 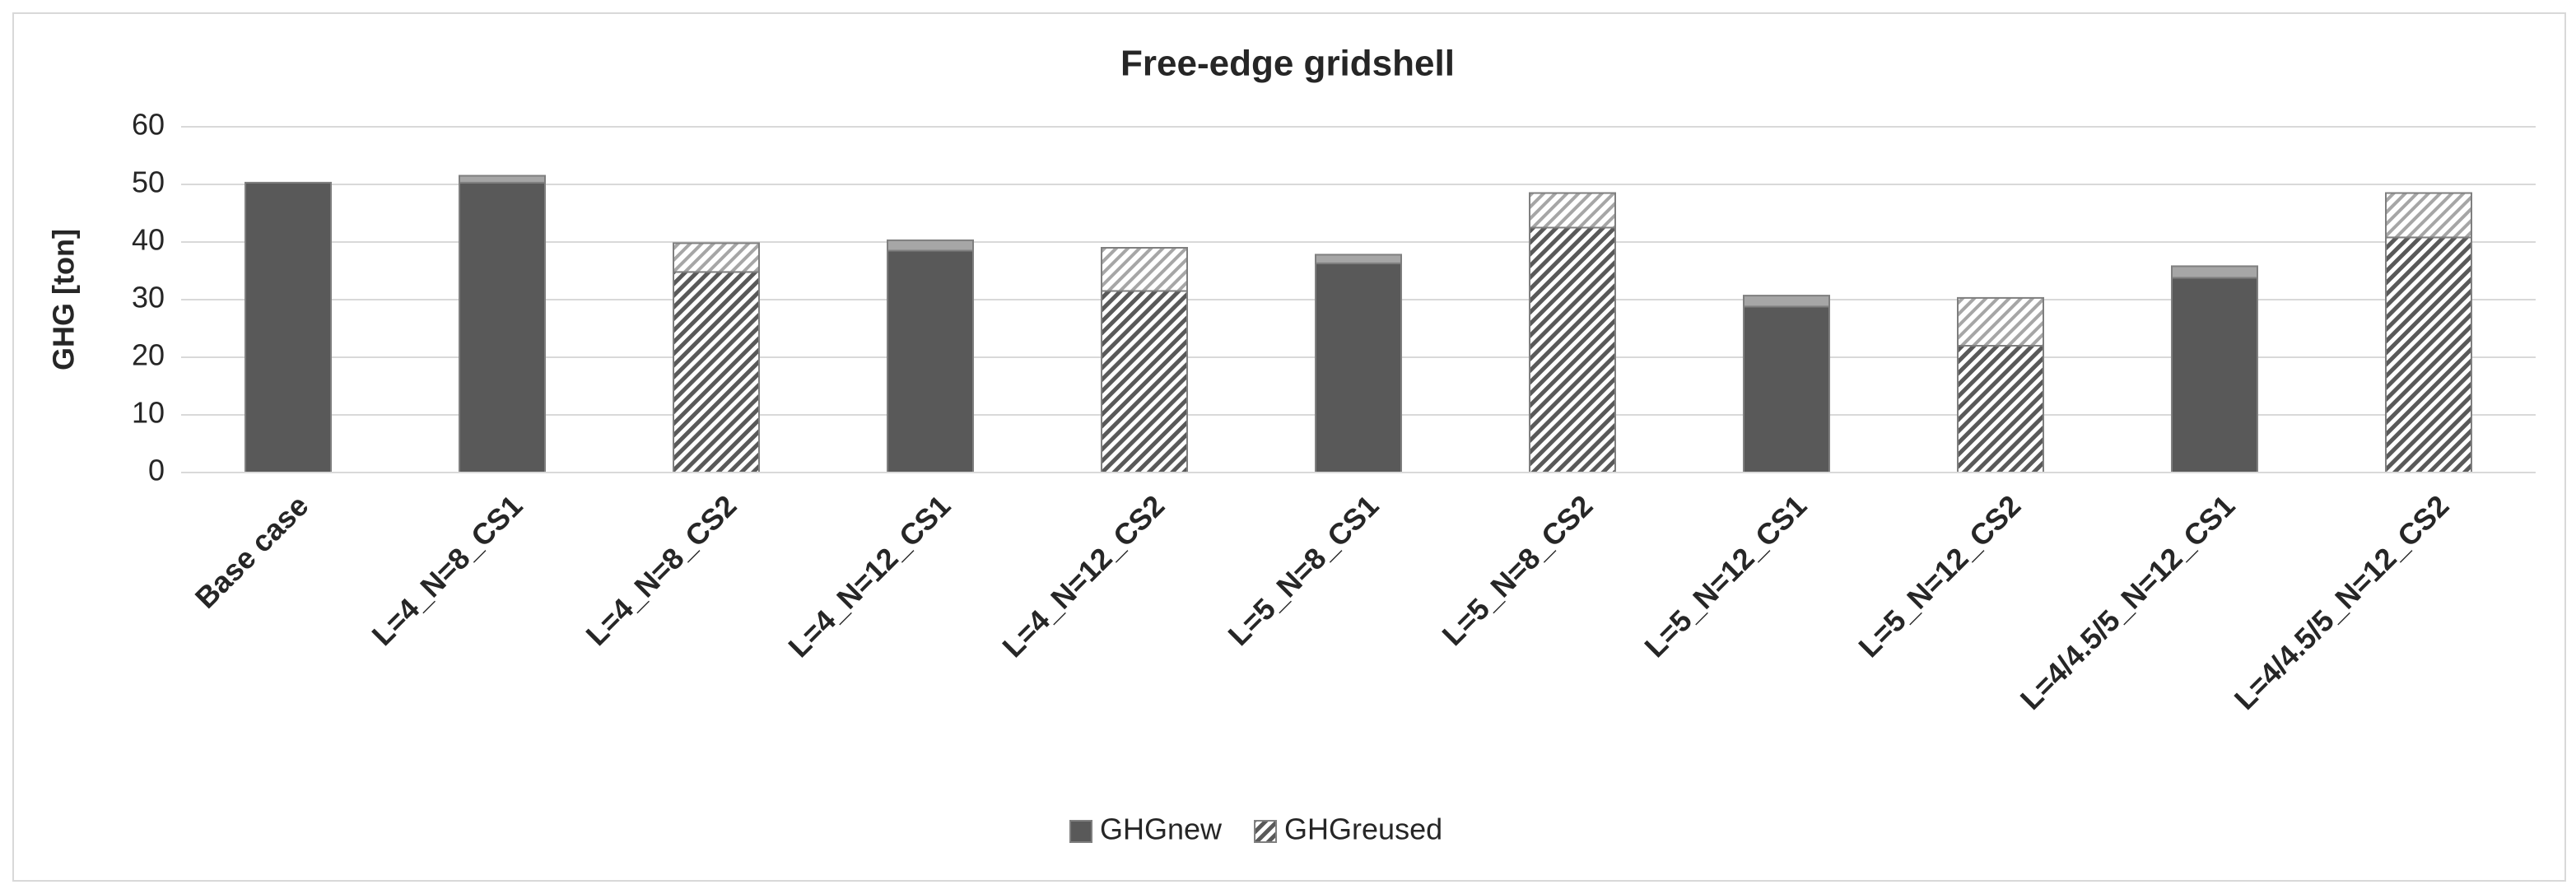 I want to click on y-tick-label: 40, so click(x=148, y=240).